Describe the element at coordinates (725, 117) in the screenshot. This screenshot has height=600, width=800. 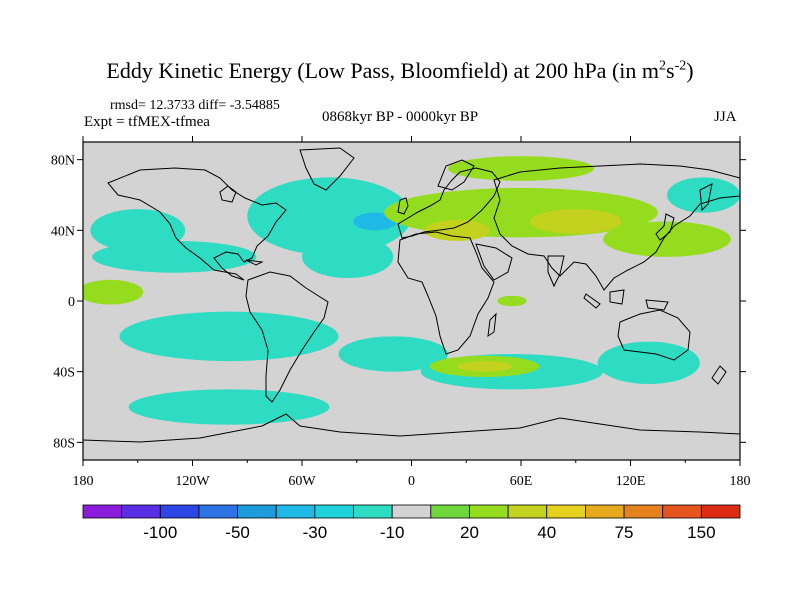
I see `season-label: JJA` at that location.